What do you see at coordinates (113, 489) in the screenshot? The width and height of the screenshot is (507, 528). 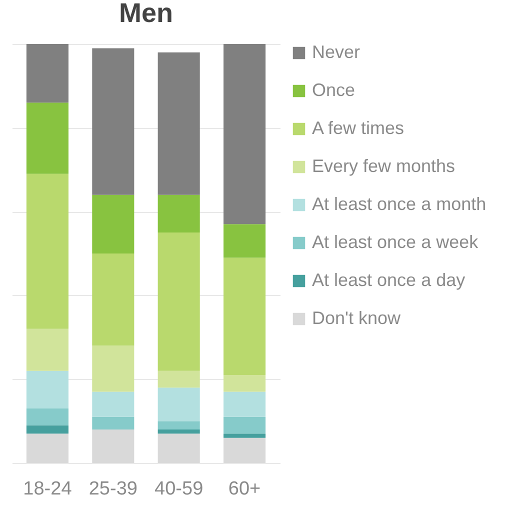 I see `x-tick-label: 25-39` at bounding box center [113, 489].